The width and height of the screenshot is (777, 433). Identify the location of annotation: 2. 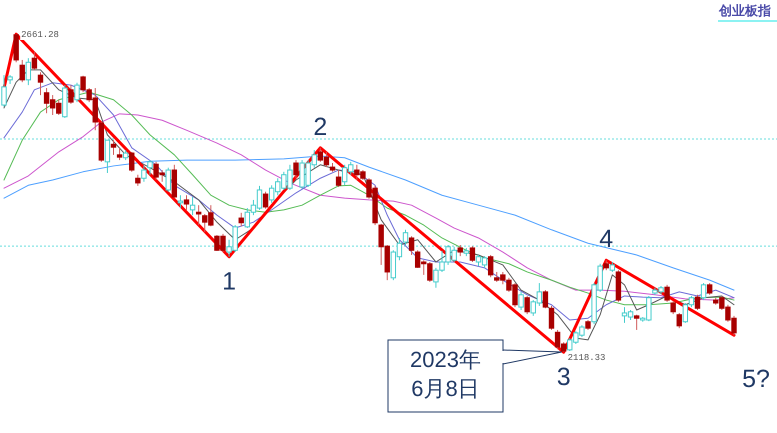
(320, 126).